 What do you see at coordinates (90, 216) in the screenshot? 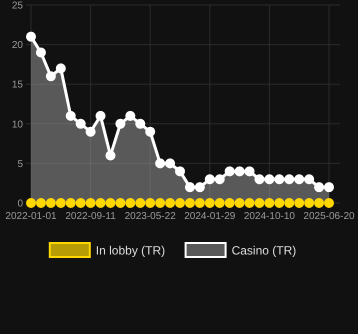
I see `x-tick-label: 2022-09-11` at bounding box center [90, 216].